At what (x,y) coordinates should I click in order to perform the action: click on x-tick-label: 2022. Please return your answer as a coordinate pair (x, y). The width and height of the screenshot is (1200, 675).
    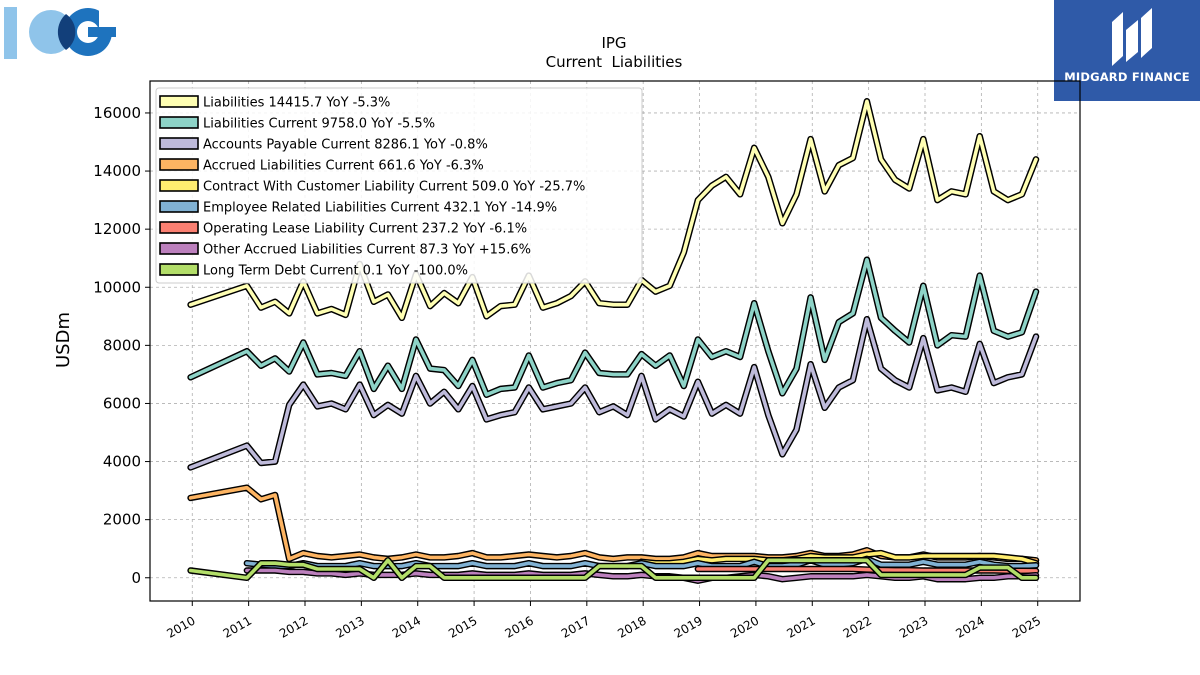
    Looking at the image, I should click on (857, 626).